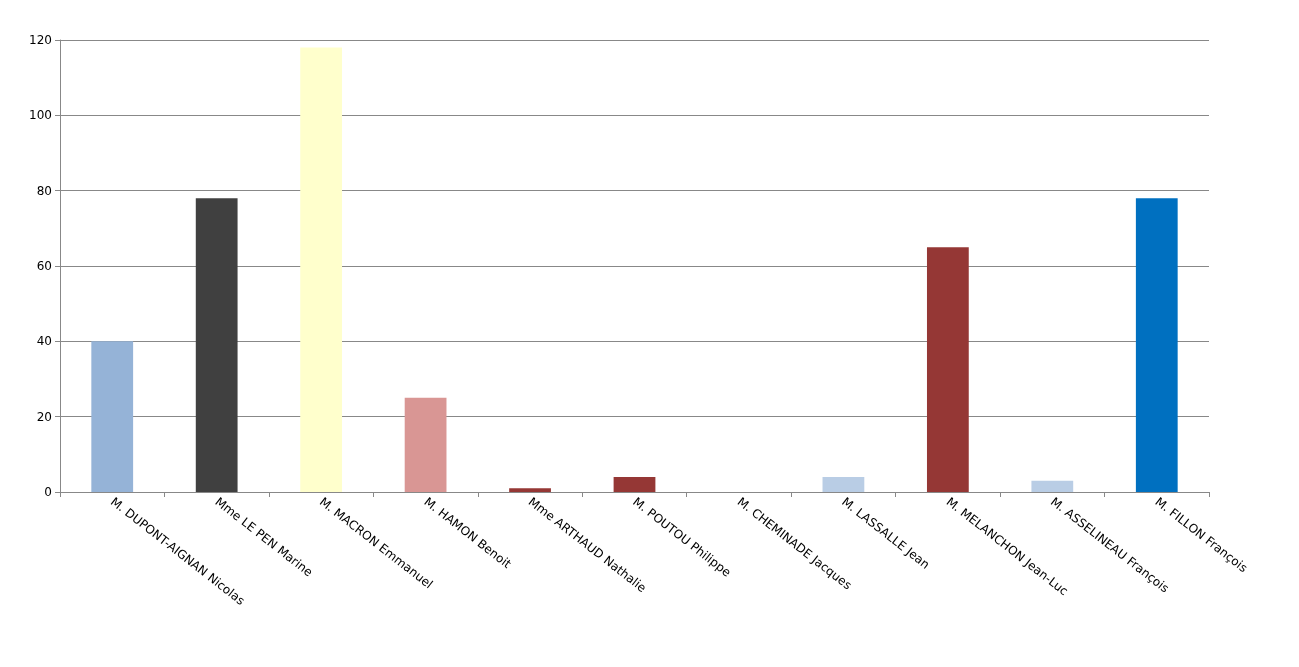 The width and height of the screenshot is (1299, 667). Describe the element at coordinates (40, 115) in the screenshot. I see `y-tick-label: 100` at that location.